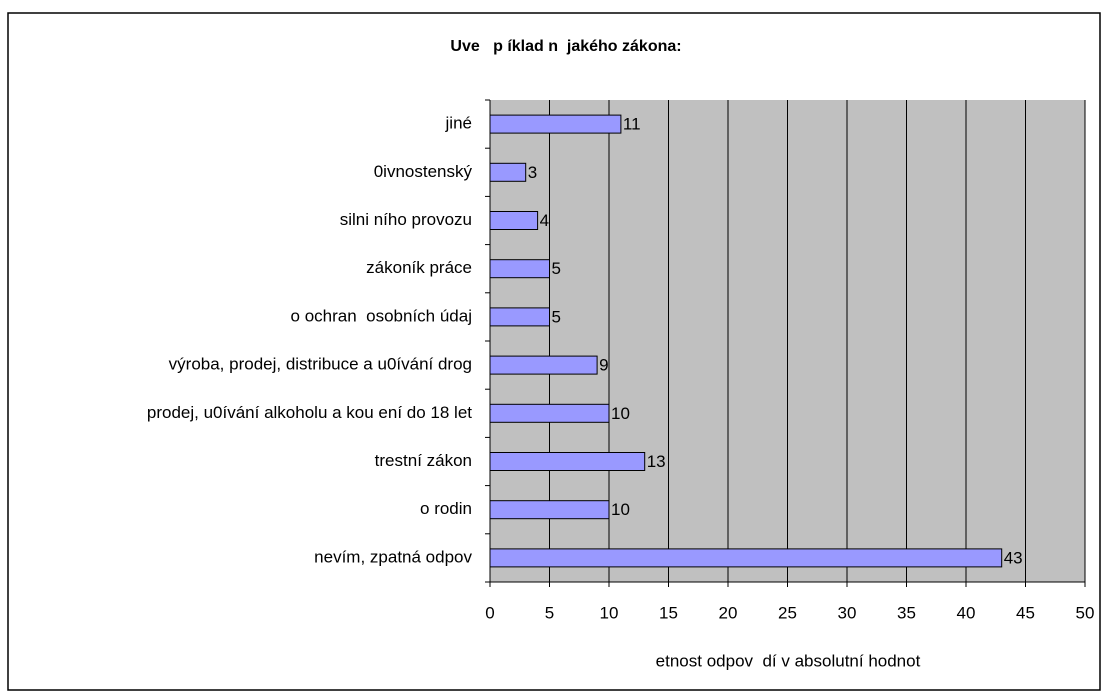 This screenshot has height=700, width=1108. What do you see at coordinates (381, 315) in the screenshot?
I see `y-tick-label: o ochran osobních údaj` at bounding box center [381, 315].